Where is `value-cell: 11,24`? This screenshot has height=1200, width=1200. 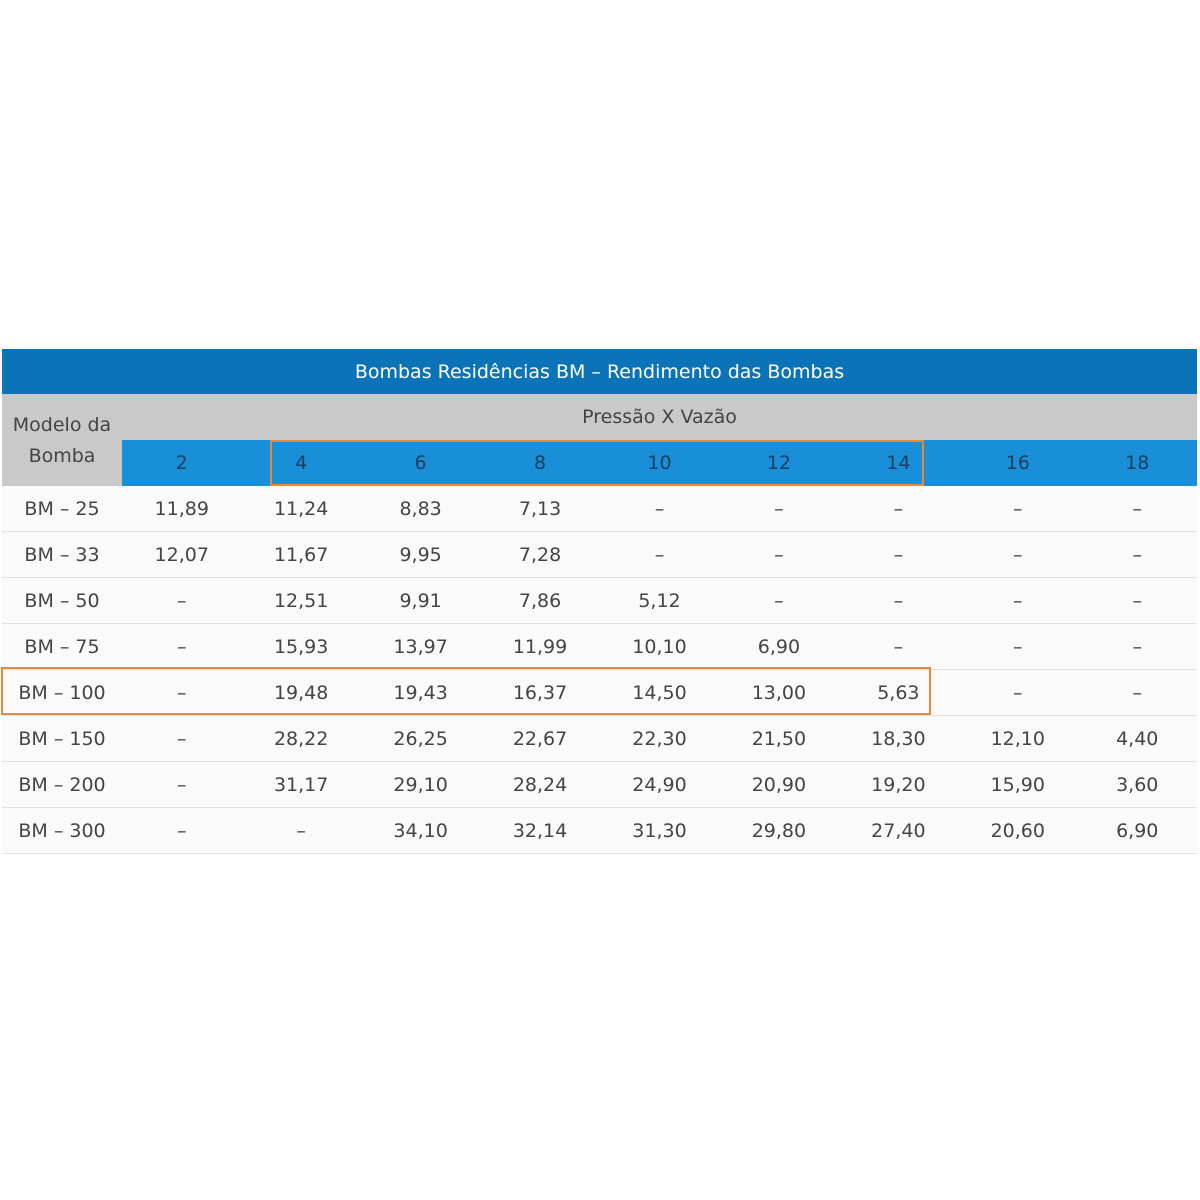
value-cell: 11,24 is located at coordinates (301, 509).